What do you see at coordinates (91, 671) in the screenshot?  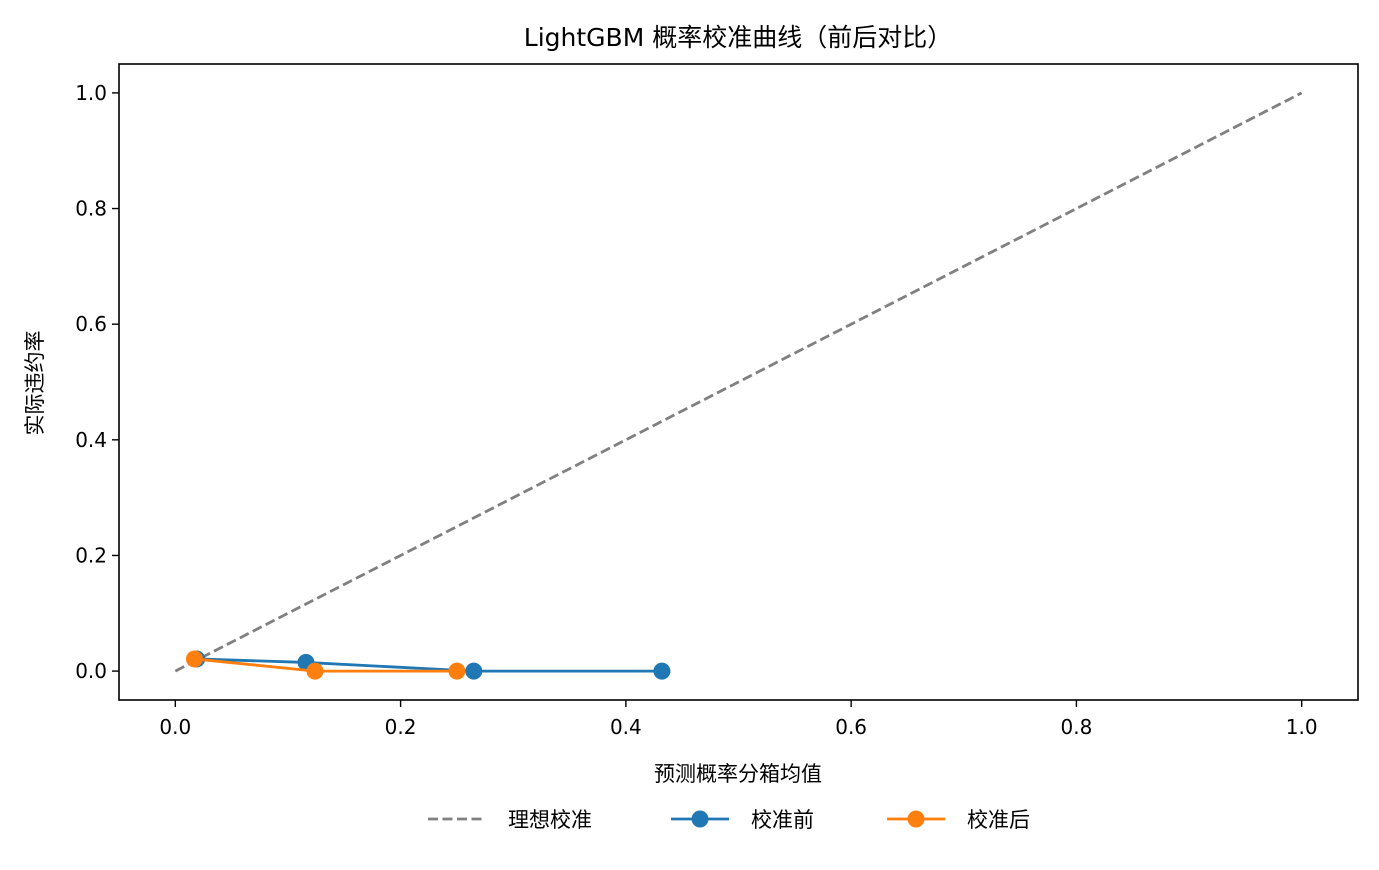 I see `y-tick-label-0: 0.0` at bounding box center [91, 671].